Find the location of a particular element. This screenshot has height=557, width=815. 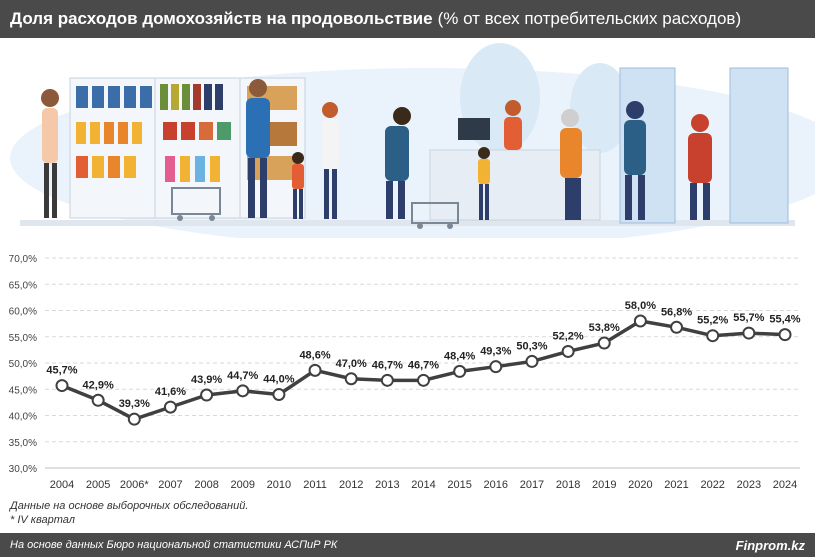

door-right is located at coordinates (759, 145).